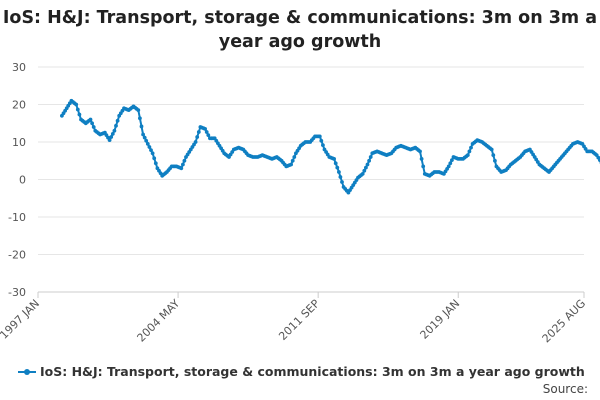 The height and width of the screenshot is (400, 600). I want to click on y-tick-label: -30, so click(17, 292).